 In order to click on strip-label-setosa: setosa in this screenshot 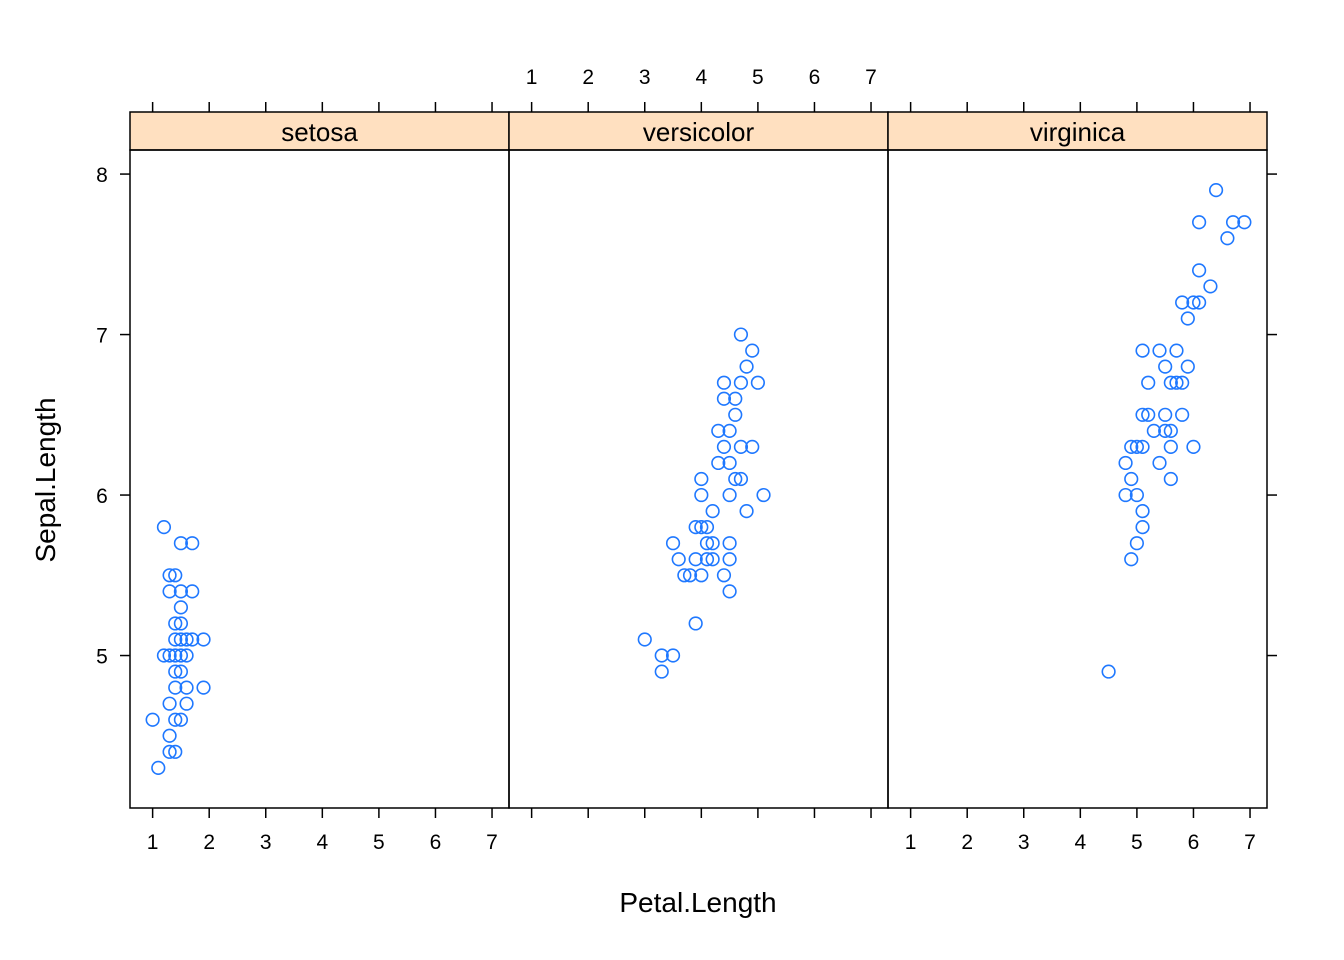, I will do `click(319, 132)`.